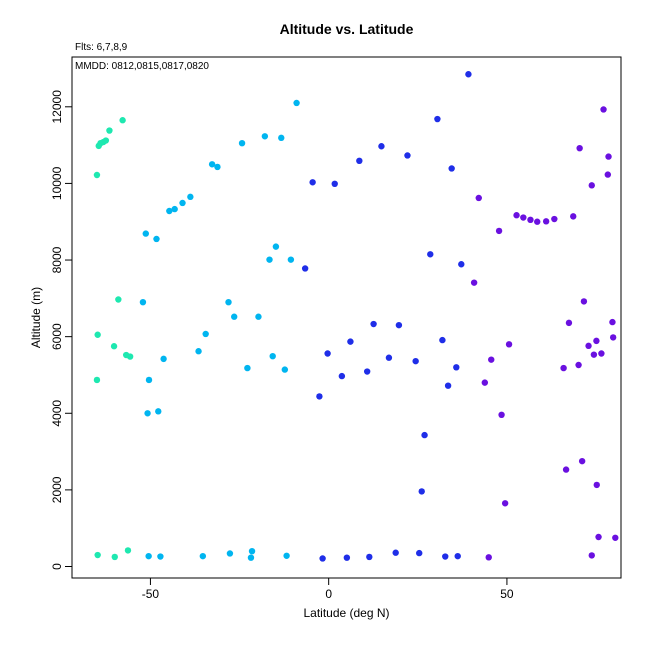 Image resolution: width=650 pixels, height=650 pixels. What do you see at coordinates (57, 566) in the screenshot?
I see `y-tick-label: 0` at bounding box center [57, 566].